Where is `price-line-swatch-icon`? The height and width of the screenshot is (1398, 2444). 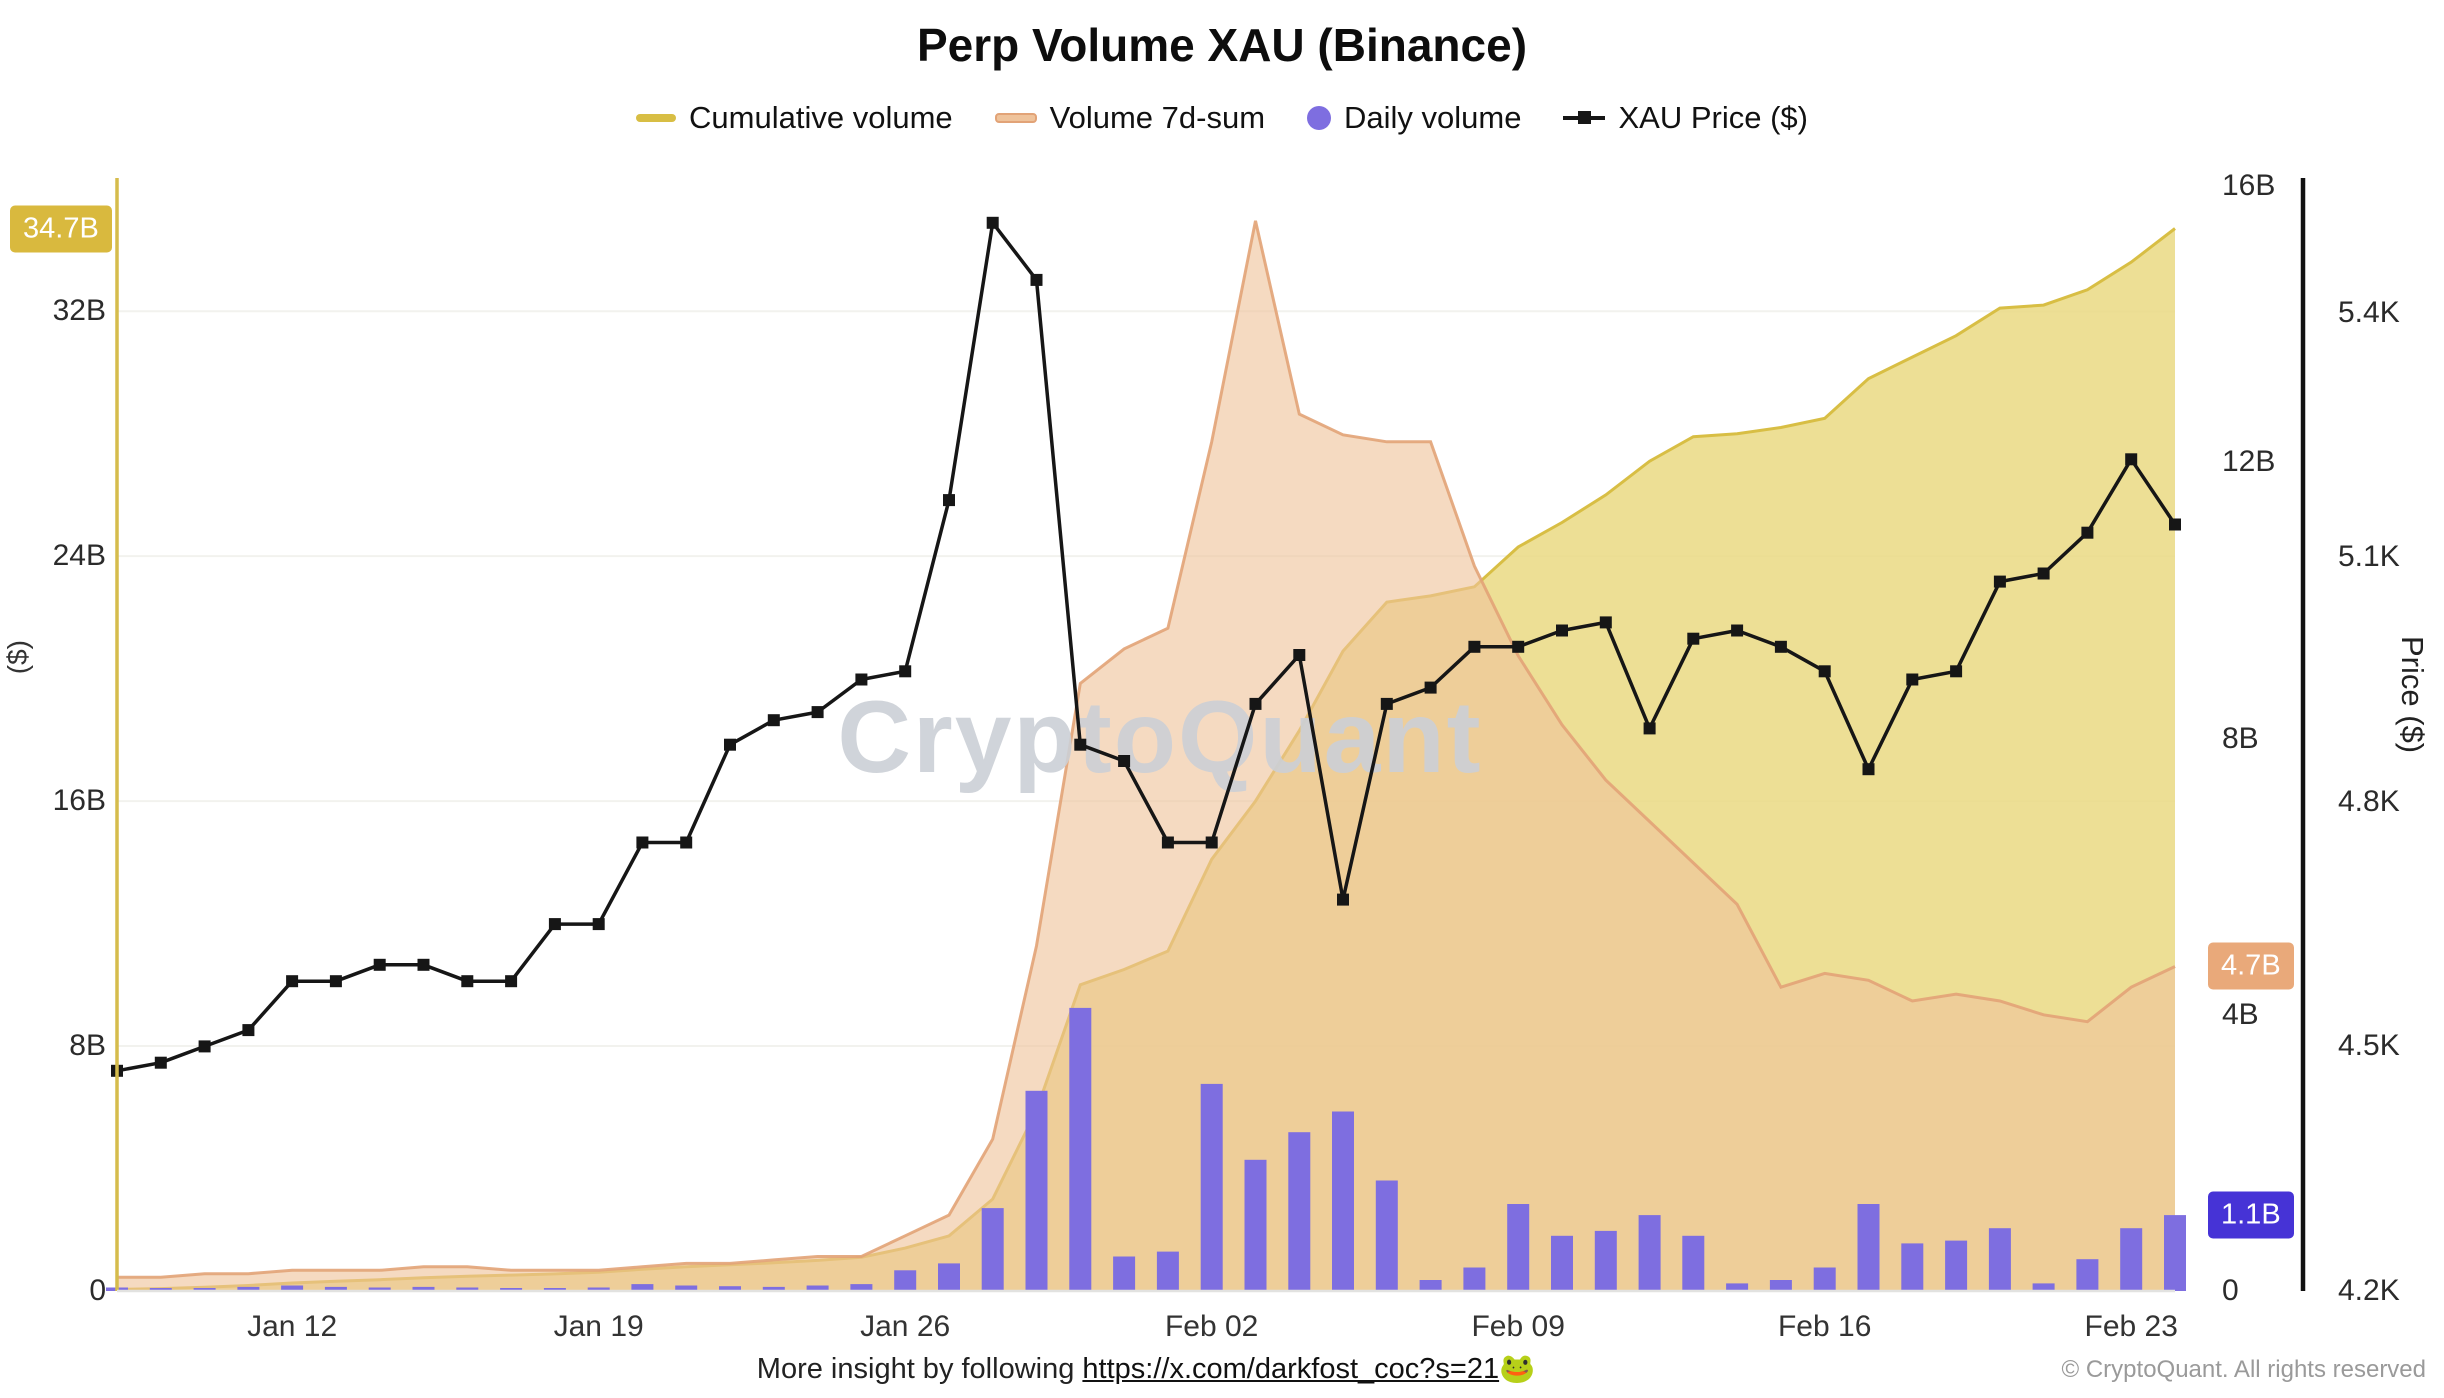 price-line-swatch-icon is located at coordinates (1584, 117).